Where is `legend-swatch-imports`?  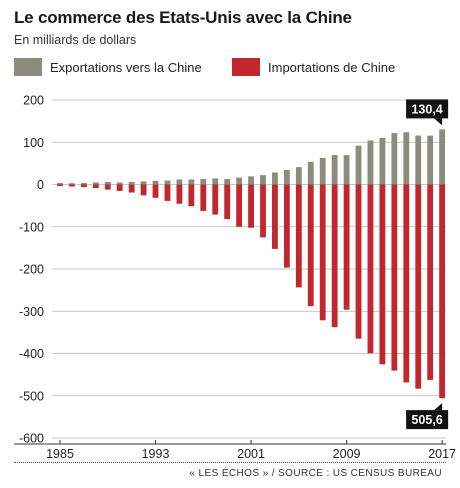 legend-swatch-imports is located at coordinates (246, 67).